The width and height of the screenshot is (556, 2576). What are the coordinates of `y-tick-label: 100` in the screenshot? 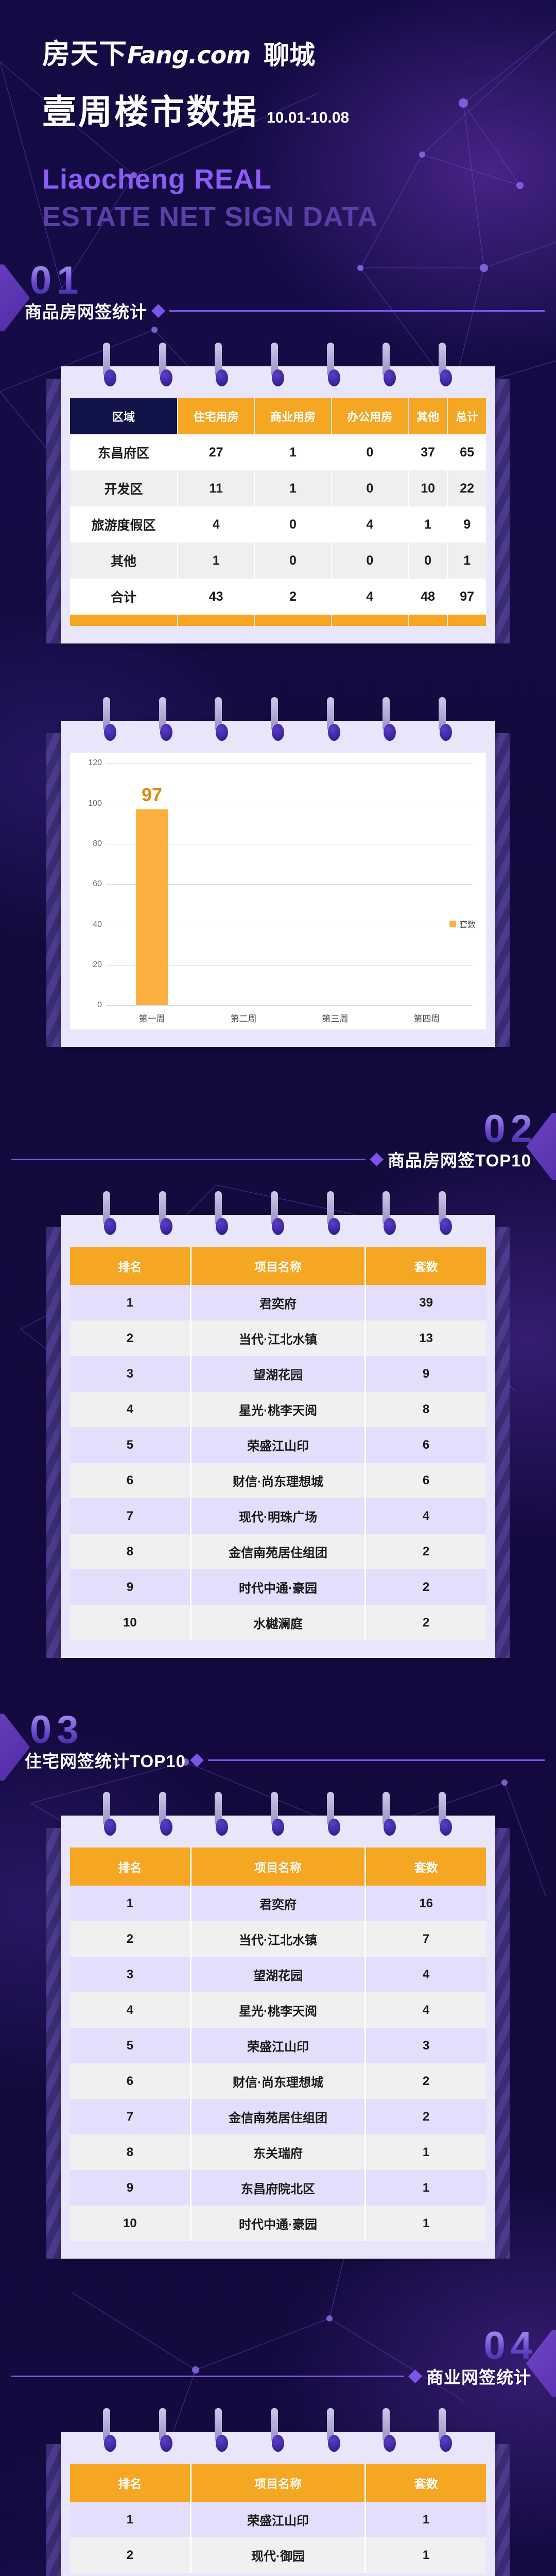 It's located at (95, 804).